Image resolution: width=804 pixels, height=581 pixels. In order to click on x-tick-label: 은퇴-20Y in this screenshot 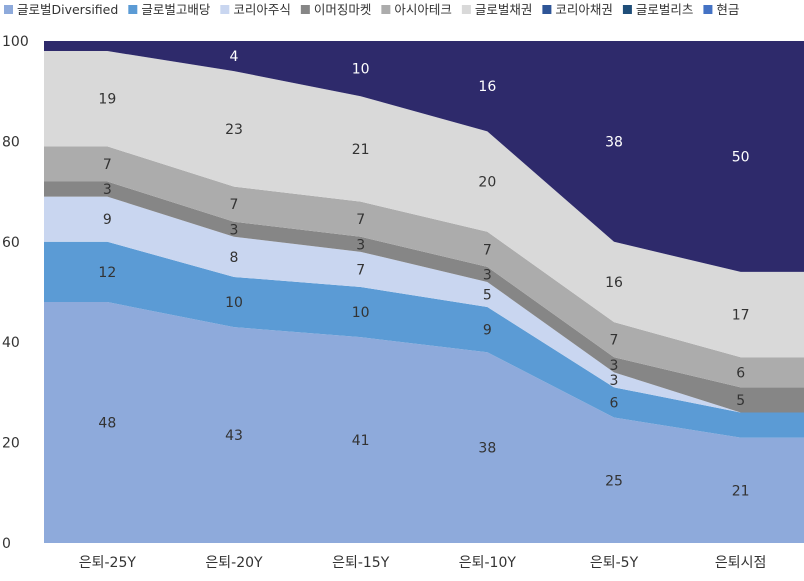, I will do `click(234, 563)`.